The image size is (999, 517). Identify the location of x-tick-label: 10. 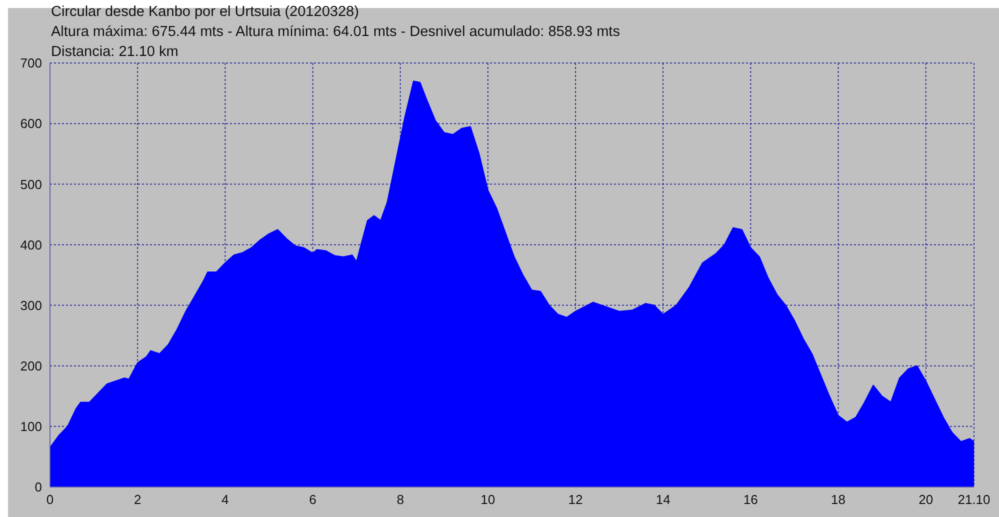
(488, 500).